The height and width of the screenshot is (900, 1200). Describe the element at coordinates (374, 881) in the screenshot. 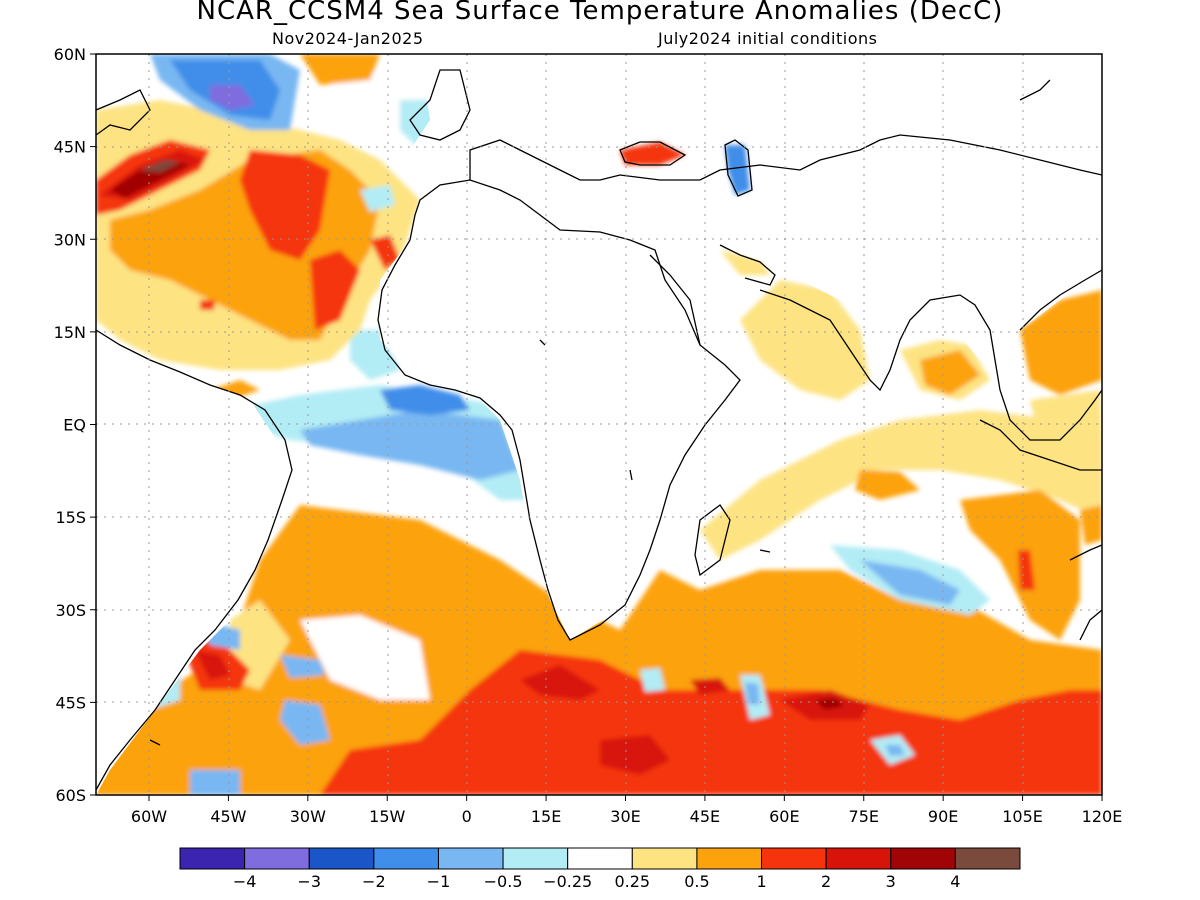

I see `colorbar-label: −2` at that location.